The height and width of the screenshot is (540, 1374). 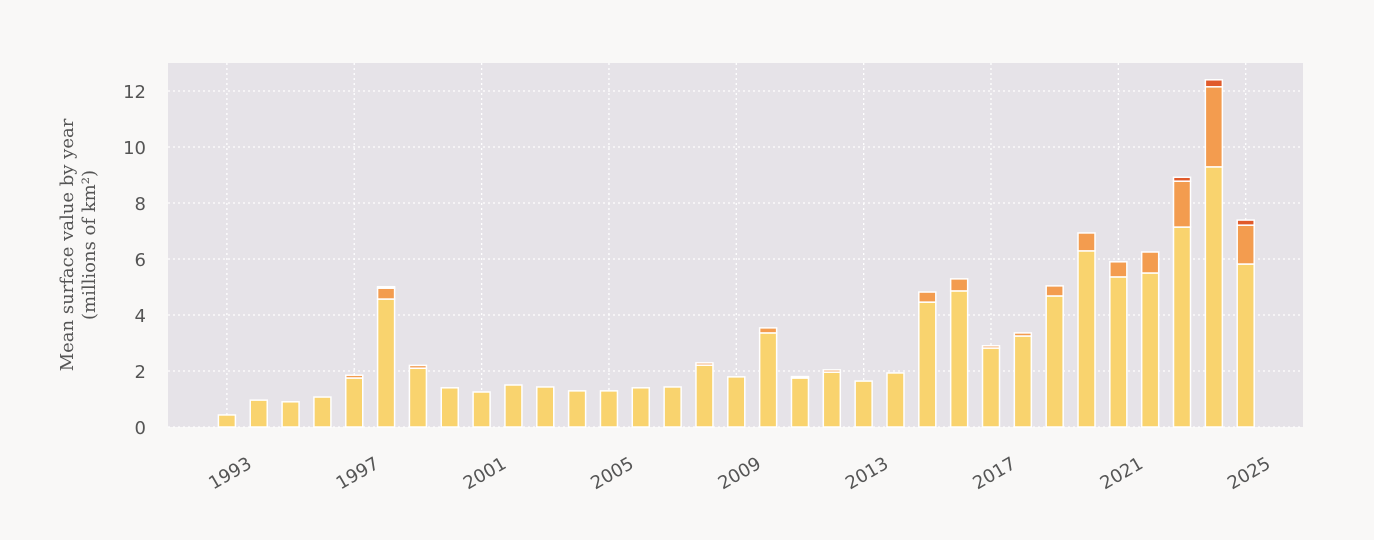 What do you see at coordinates (230, 473) in the screenshot?
I see `x-tick-label: 1993` at bounding box center [230, 473].